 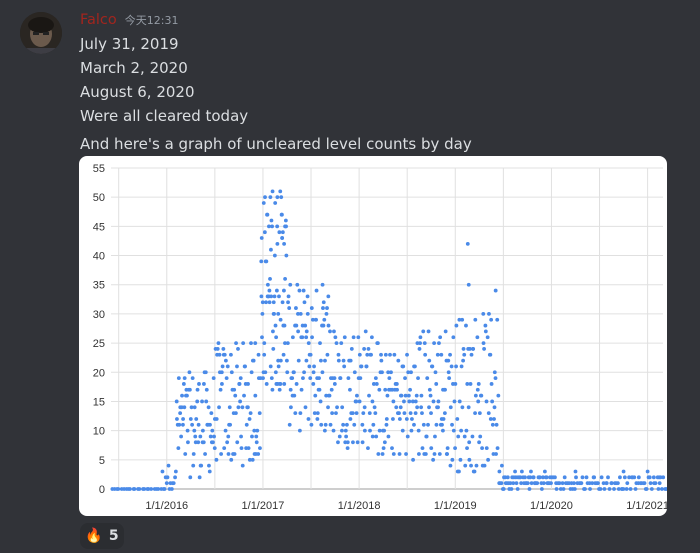 What do you see at coordinates (455, 506) in the screenshot?
I see `x-tick-label: 1/1/2019` at bounding box center [455, 506].